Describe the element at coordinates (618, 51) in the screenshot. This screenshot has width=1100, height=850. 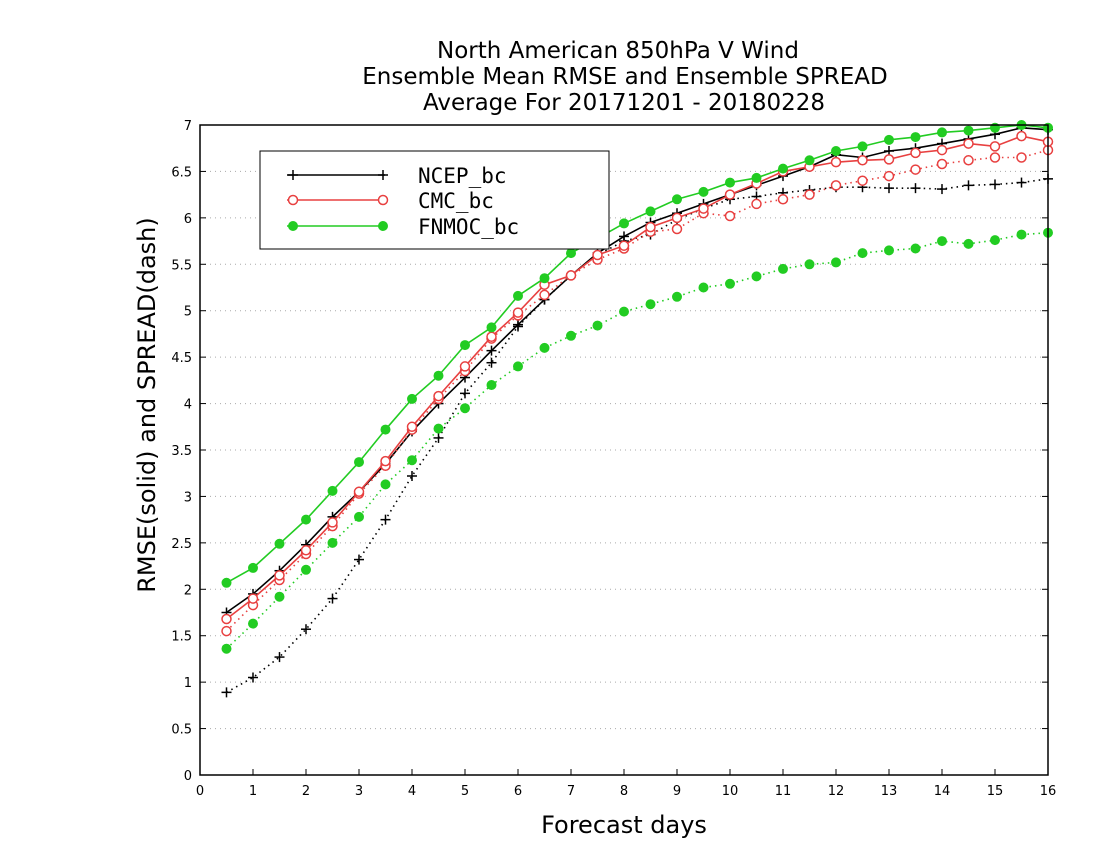
I see `chart-title-line-1: North American 850hPa V Wind` at that location.